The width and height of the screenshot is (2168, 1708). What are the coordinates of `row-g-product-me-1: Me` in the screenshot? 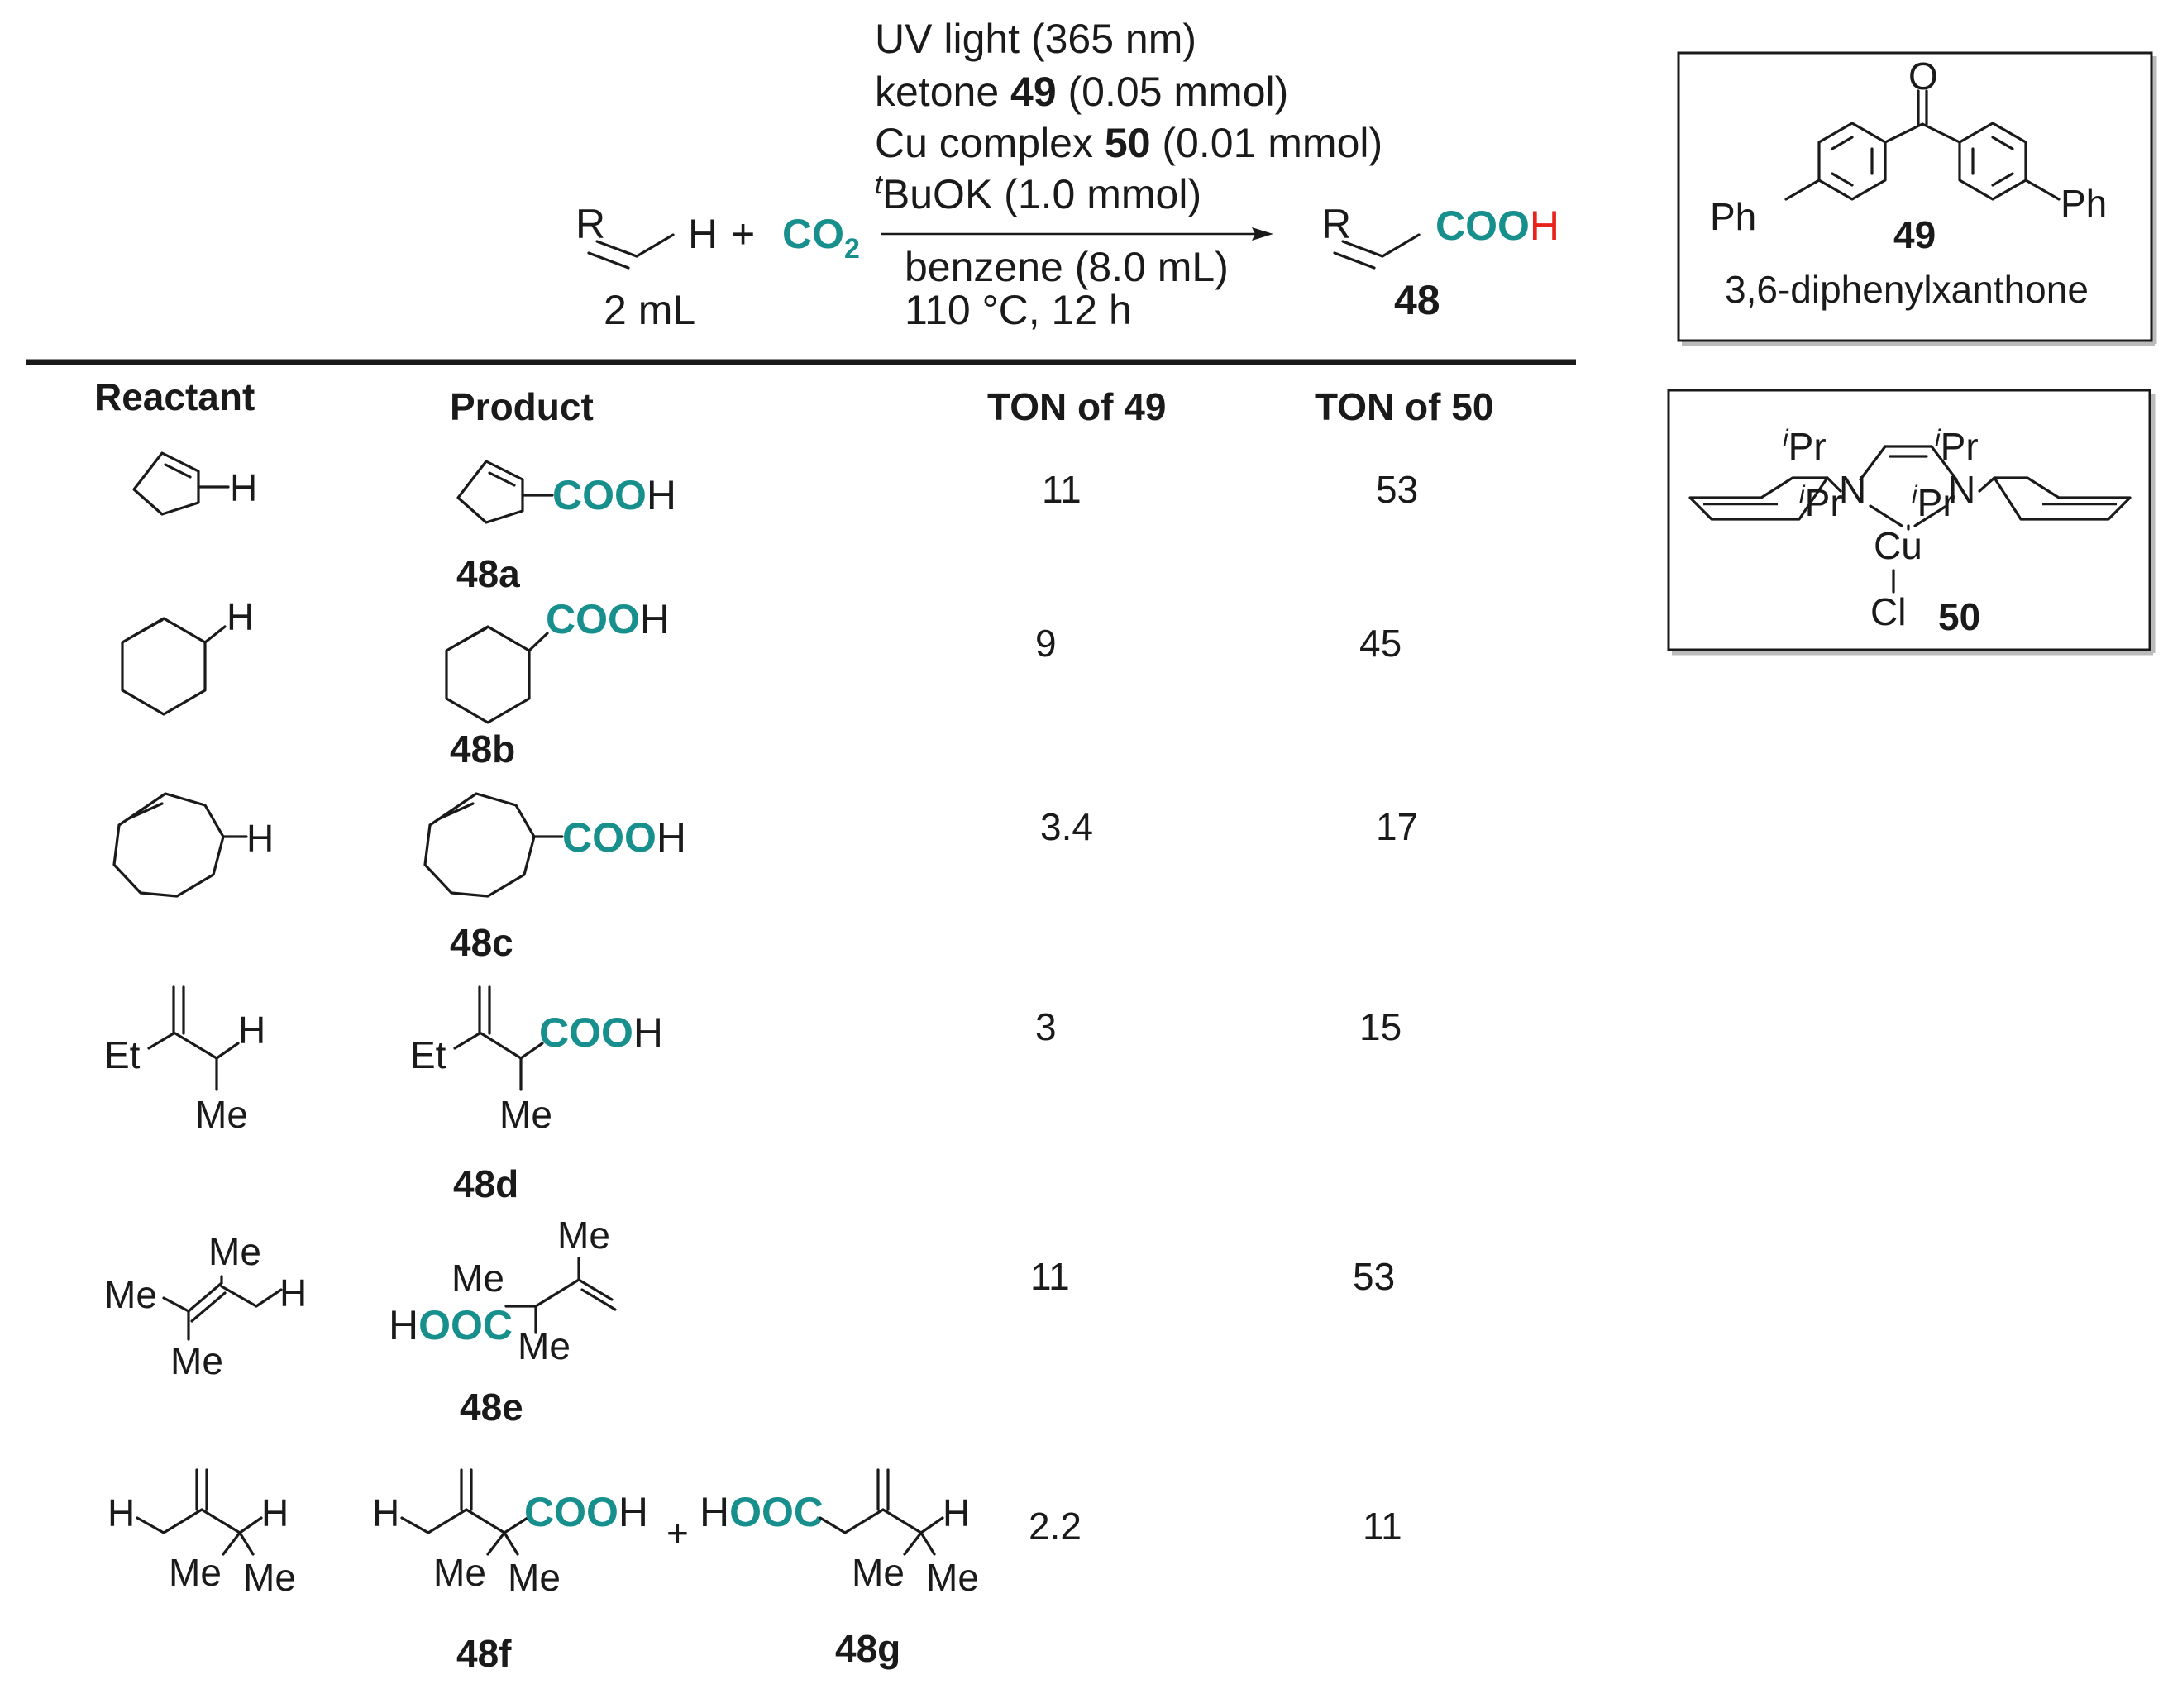 It's located at (878, 1572).